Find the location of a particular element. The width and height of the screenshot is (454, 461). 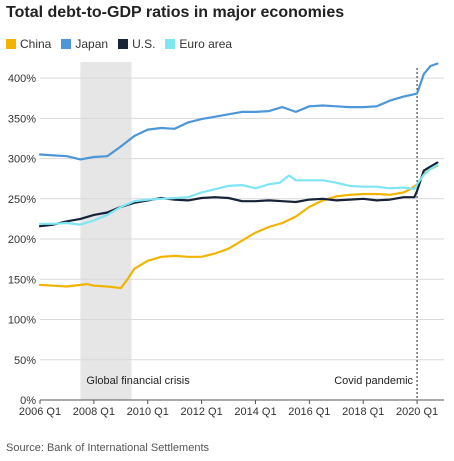

y-tick-label: 300% is located at coordinates (22, 160).